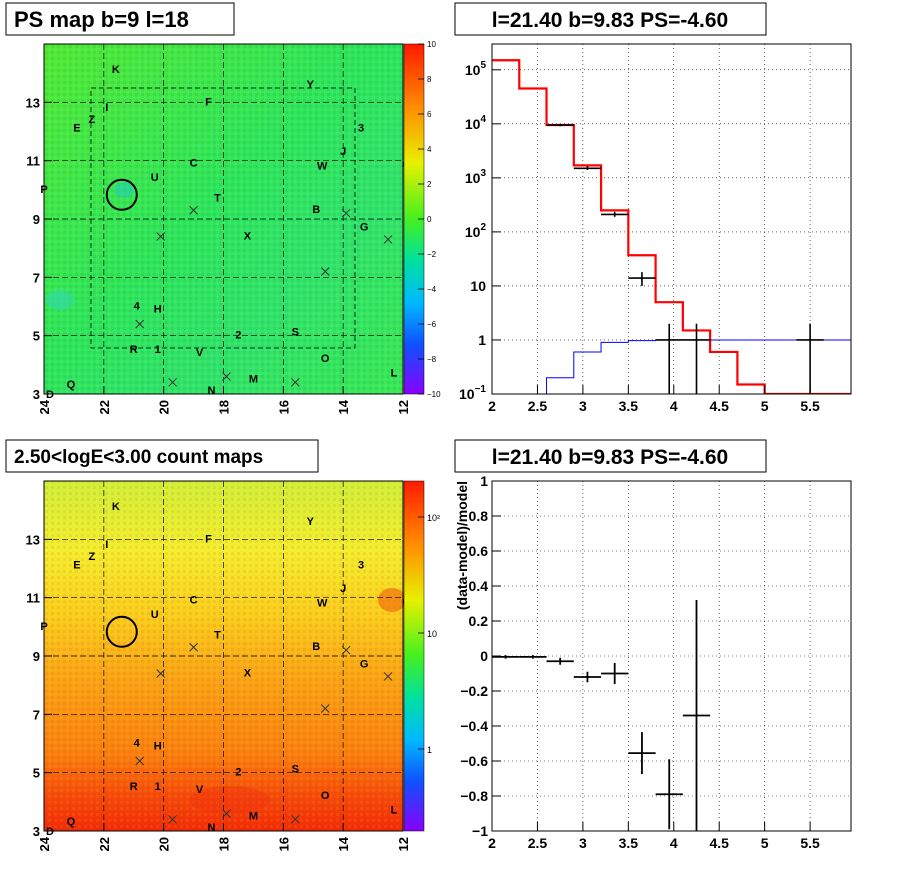 This screenshot has width=898, height=875. Describe the element at coordinates (36, 394) in the screenshot. I see `ps-map-y-tick-label: 3` at that location.